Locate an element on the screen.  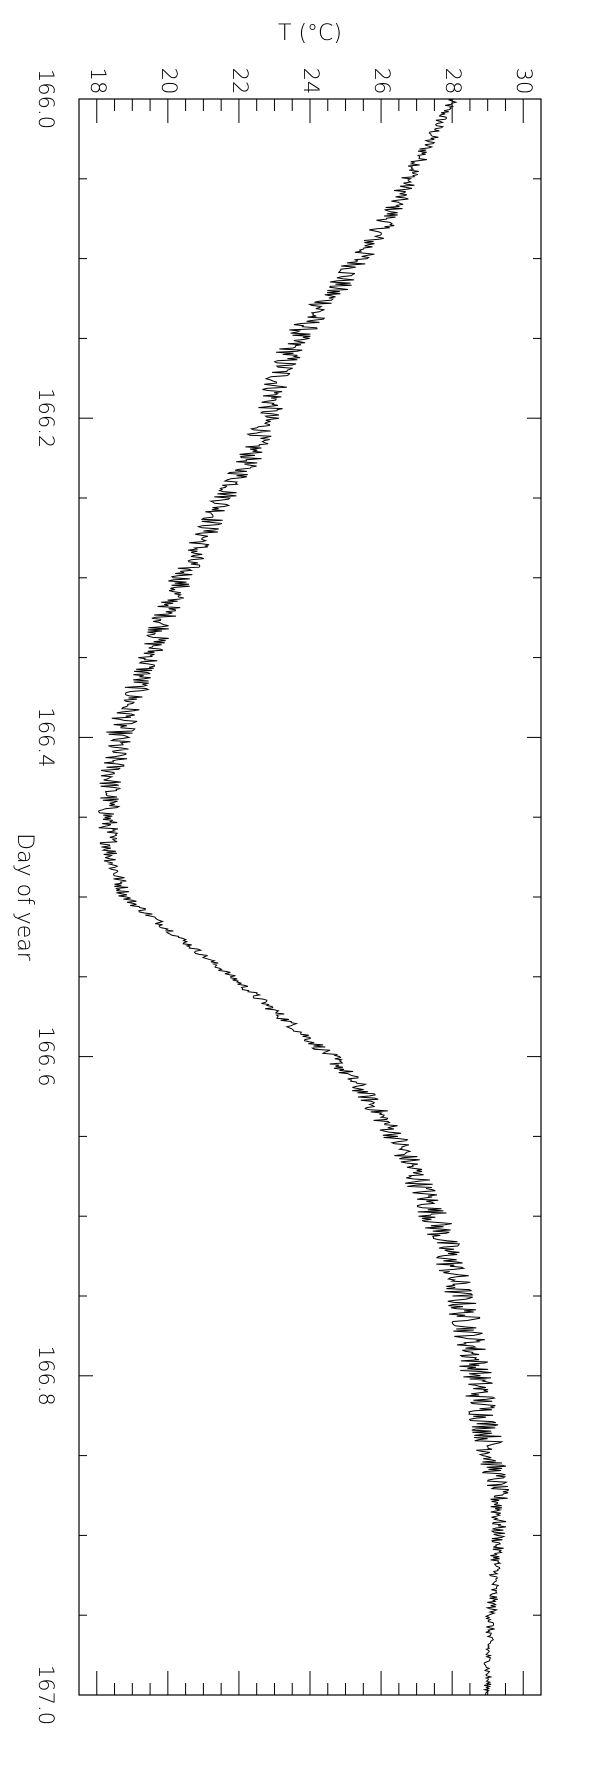
temp-tick-label: 30 is located at coordinates (524, 81).